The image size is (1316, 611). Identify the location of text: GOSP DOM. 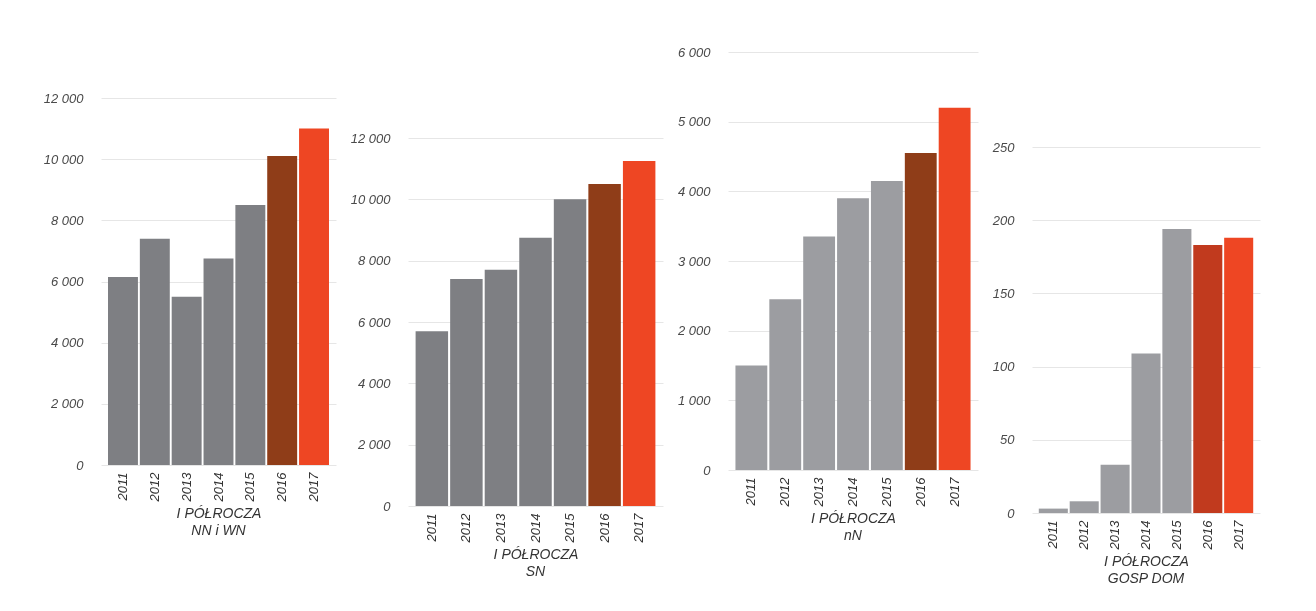
(1146, 577).